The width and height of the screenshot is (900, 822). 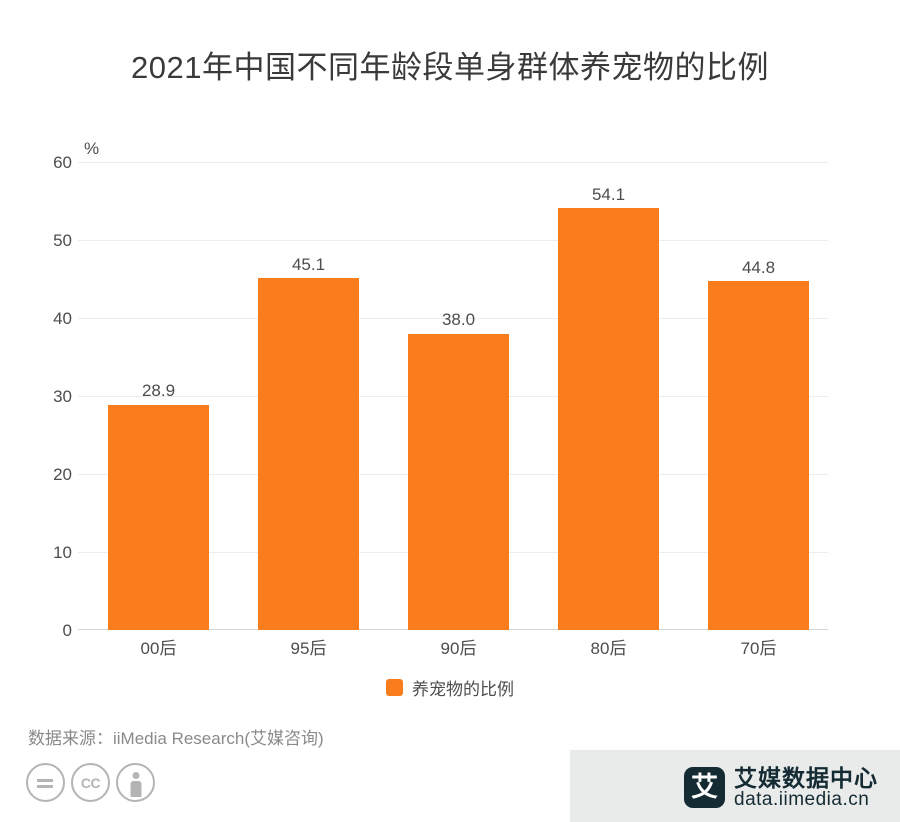 I want to click on x-axis-tick-80hou: 80后, so click(x=608, y=648).